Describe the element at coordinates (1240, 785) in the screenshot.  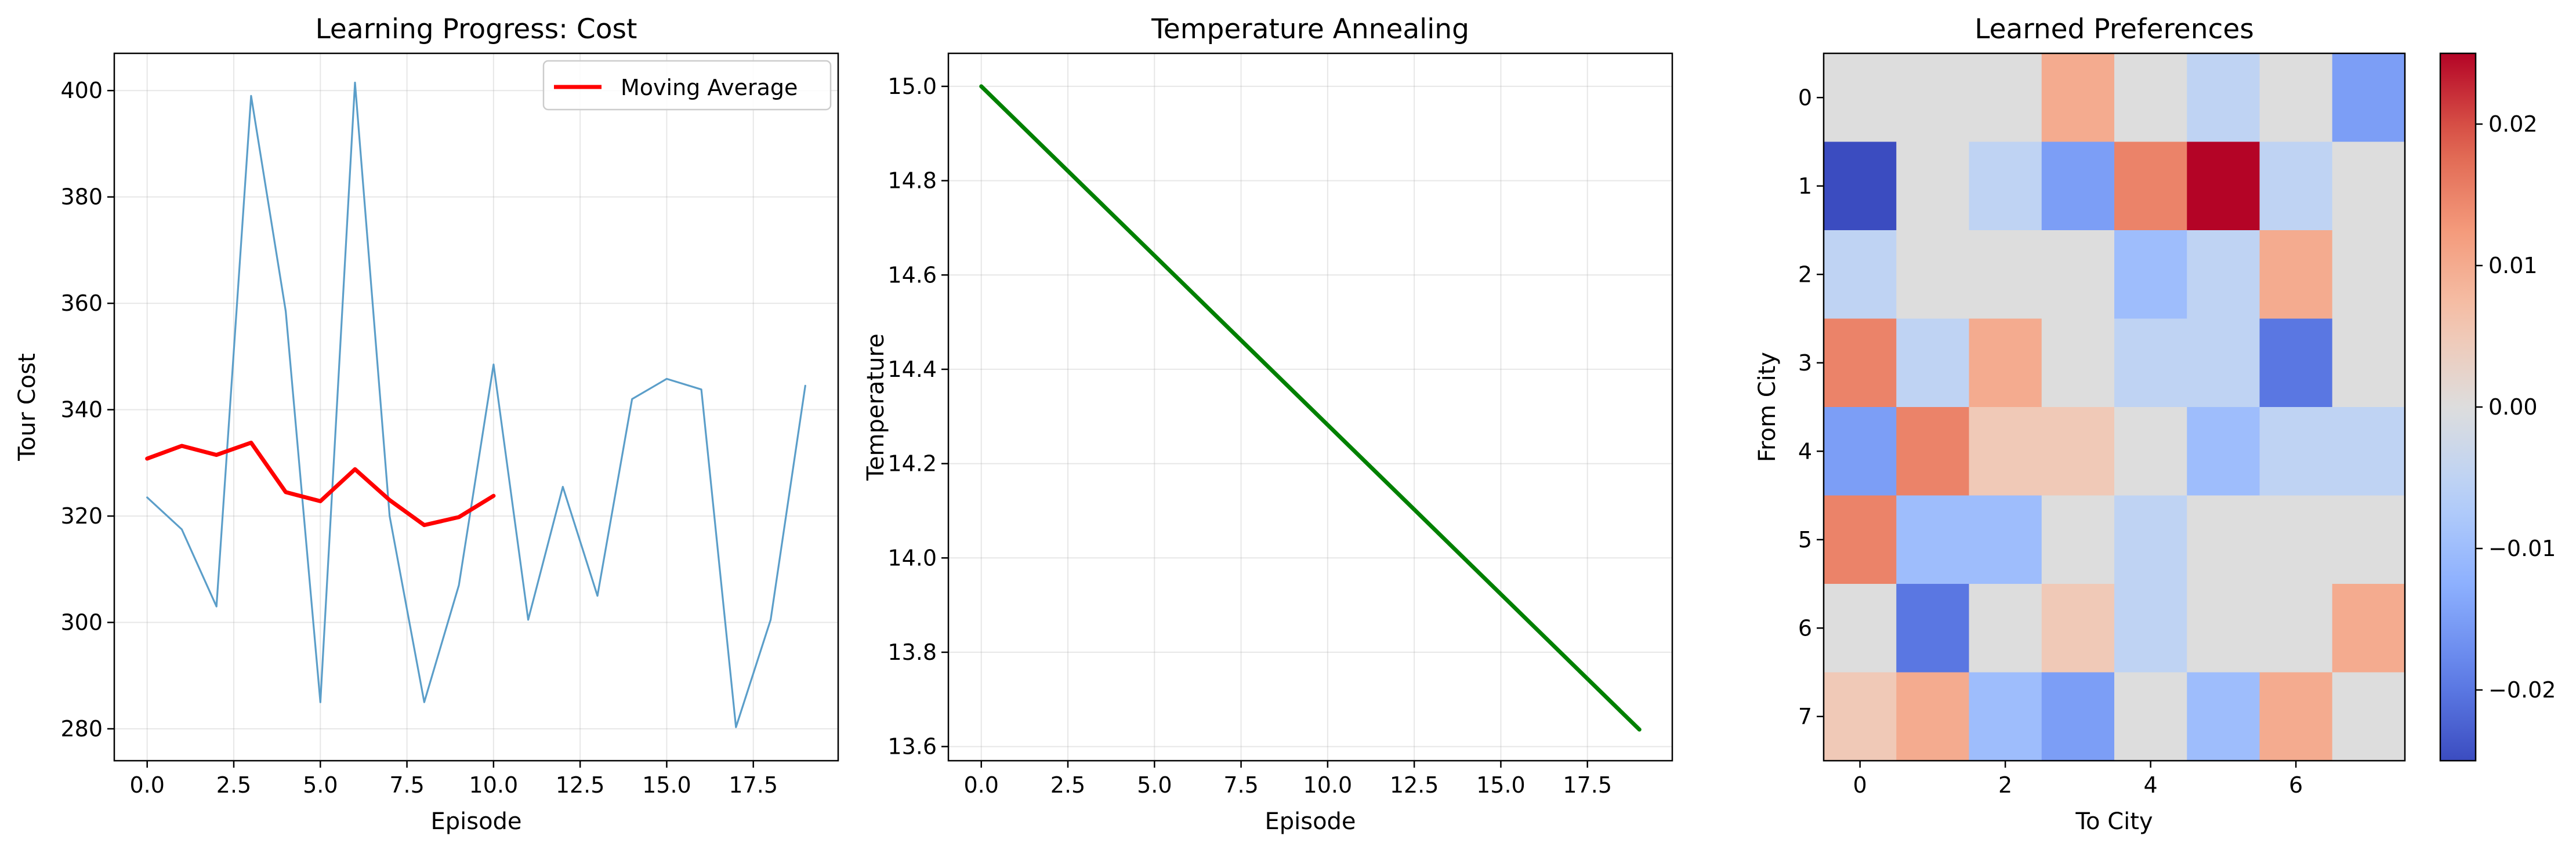
I see `x-tick-label: 7.5` at that location.